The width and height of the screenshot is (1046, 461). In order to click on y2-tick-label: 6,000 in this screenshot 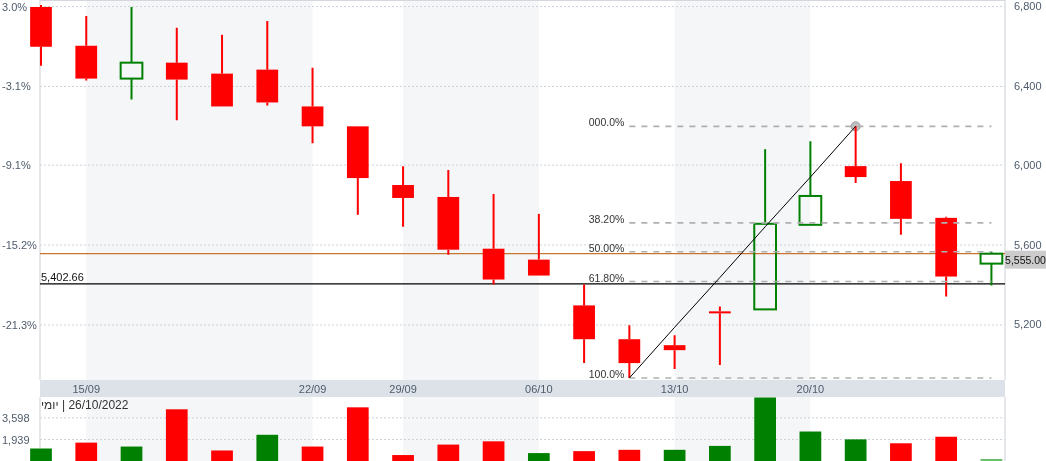, I will do `click(1028, 165)`.